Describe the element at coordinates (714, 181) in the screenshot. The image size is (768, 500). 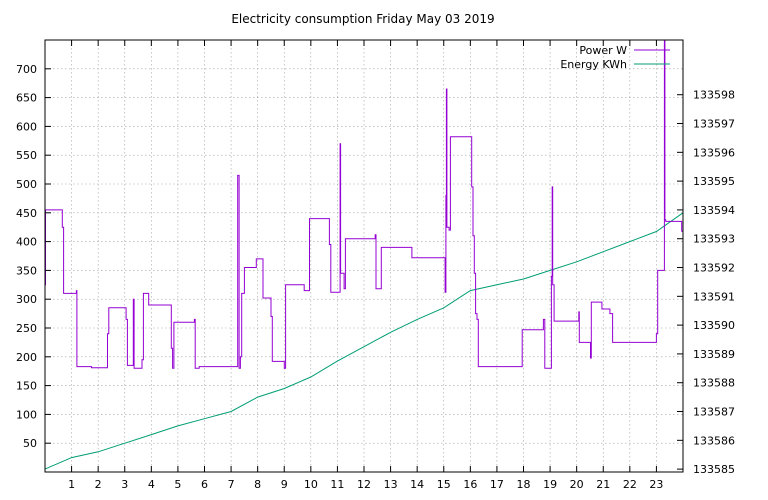
I see `y2-tick-label: 133595` at that location.